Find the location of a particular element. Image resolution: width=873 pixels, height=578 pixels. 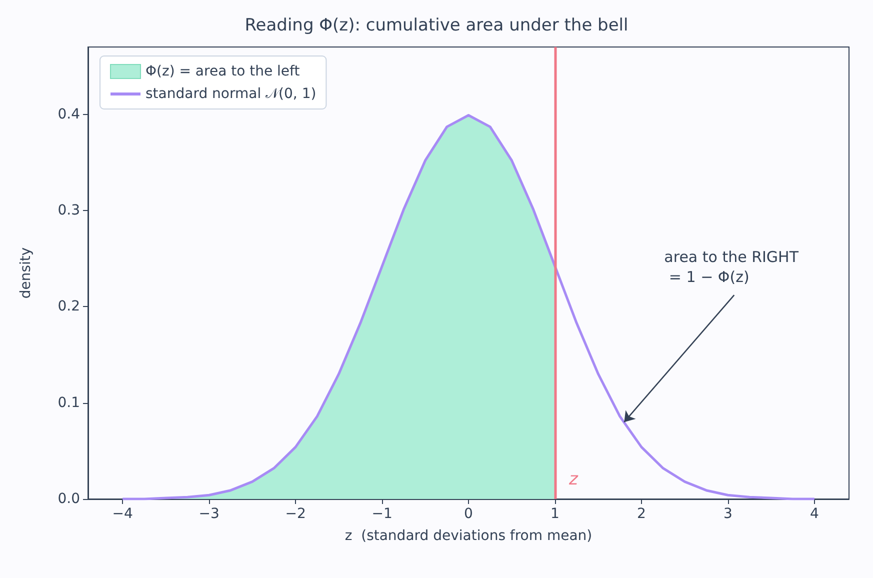

x-tick-label: 3 is located at coordinates (727, 514).